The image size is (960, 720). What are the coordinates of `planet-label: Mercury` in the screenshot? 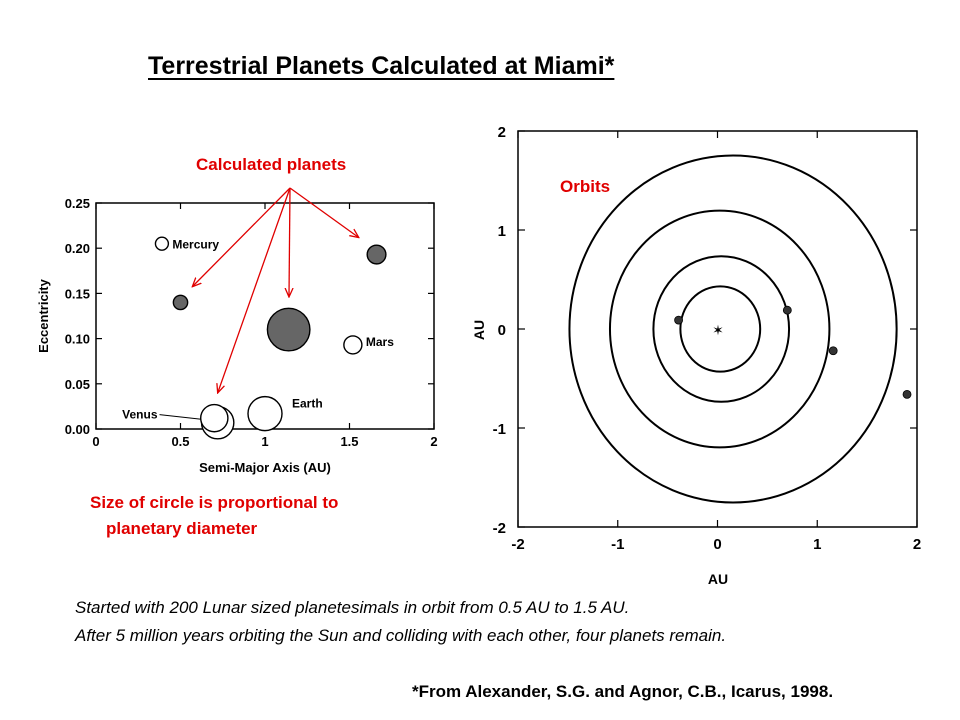 It's located at (195, 245).